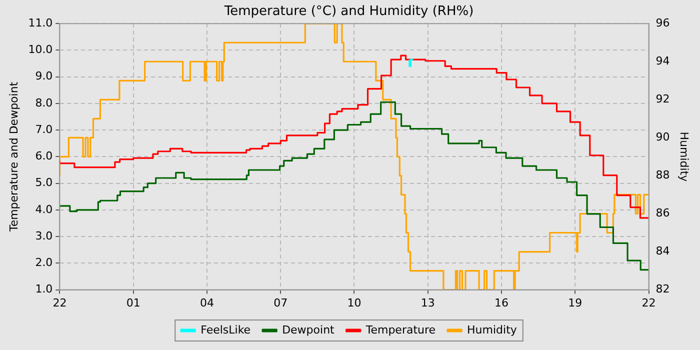 This screenshot has width=700, height=350. Describe the element at coordinates (492, 329) in the screenshot. I see `legend-label: Humidity` at that location.